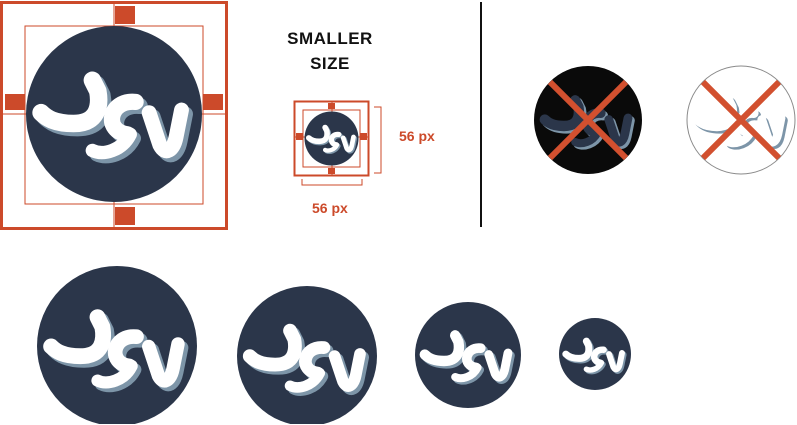 The image size is (797, 425). What do you see at coordinates (481, 114) in the screenshot?
I see `section-divider` at bounding box center [481, 114].